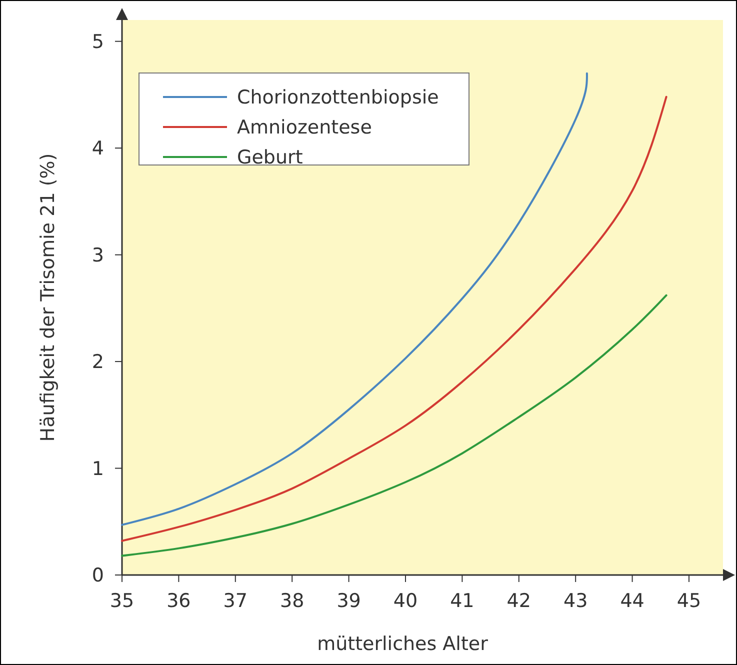 This screenshot has height=665, width=737. Describe the element at coordinates (402, 644) in the screenshot. I see `x-axis-title: mütterliches Alter` at that location.